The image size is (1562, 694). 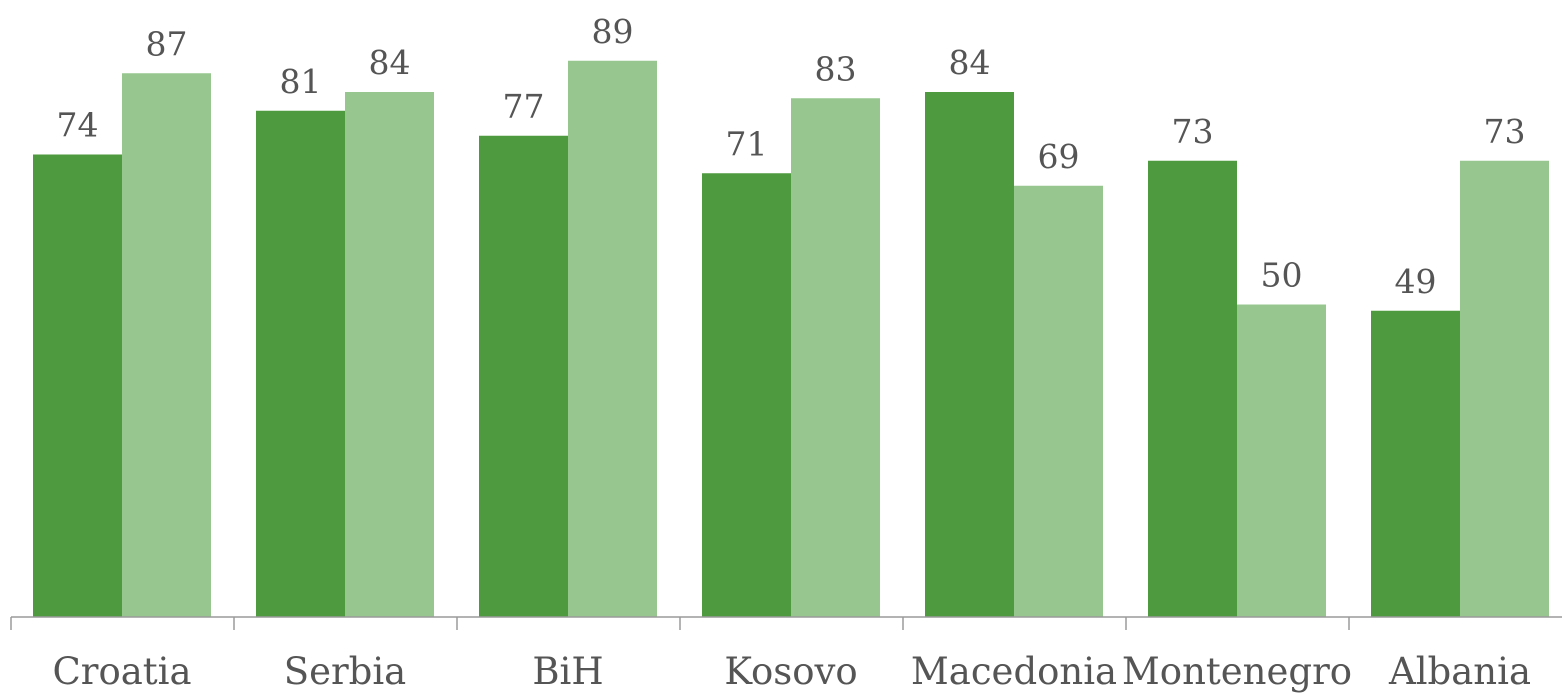 What do you see at coordinates (390, 62) in the screenshot?
I see `data-label-serbia-series-2: 84` at bounding box center [390, 62].